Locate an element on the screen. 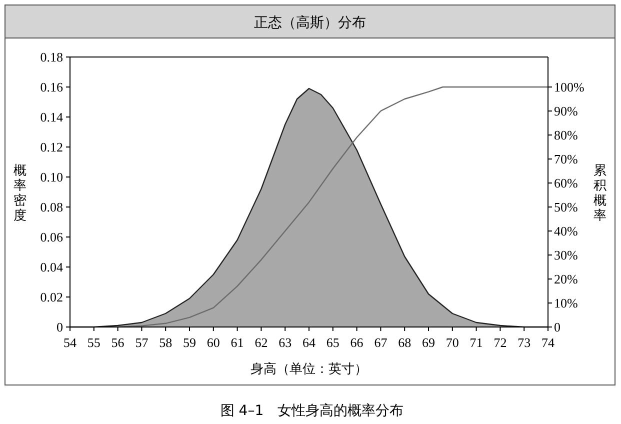 The width and height of the screenshot is (621, 424). y2-tick-label: 60% is located at coordinates (566, 183).